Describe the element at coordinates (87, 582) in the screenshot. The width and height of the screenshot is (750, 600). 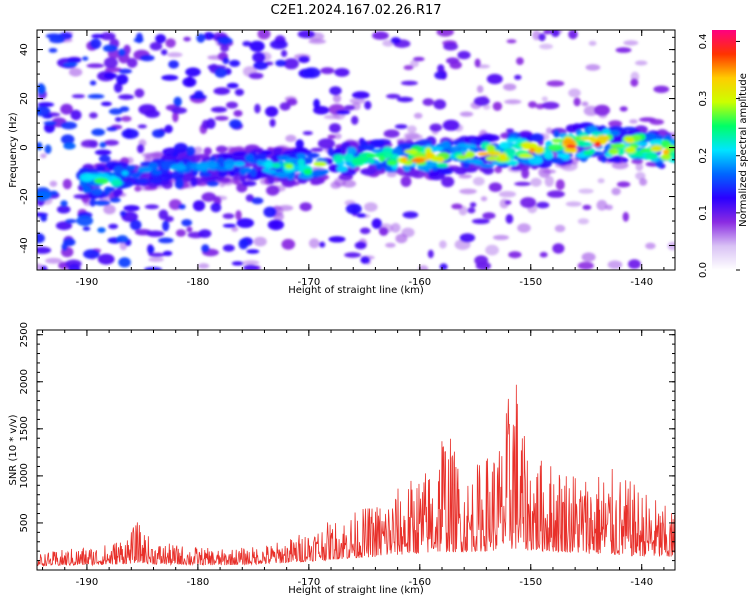
I see `x-tick-label: -190` at that location.